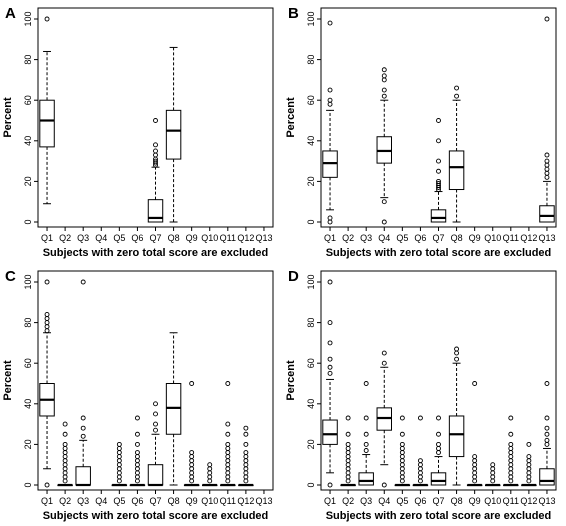  I want to click on y-tick-label: 20, so click(311, 444).